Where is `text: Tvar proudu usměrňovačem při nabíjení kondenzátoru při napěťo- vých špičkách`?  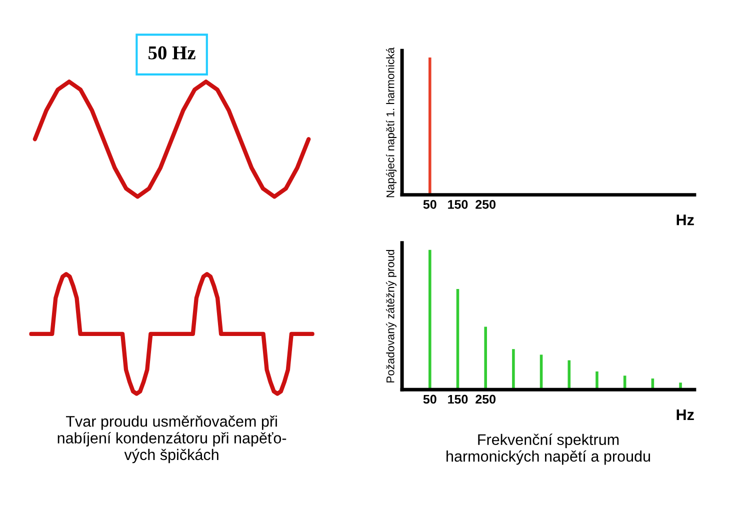
text: Tvar proudu usměrňovačem při nabíjení kondenzátoru při napěťo- vých špičkách is located at coordinates (172, 440).